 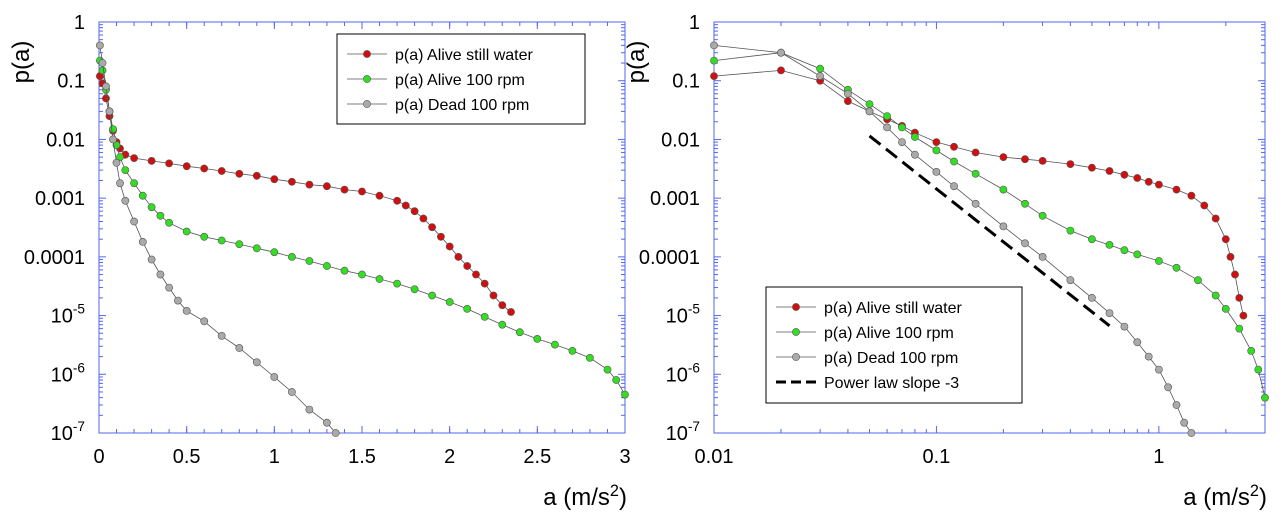 I want to click on x-tick-label: 2, so click(x=449, y=457).